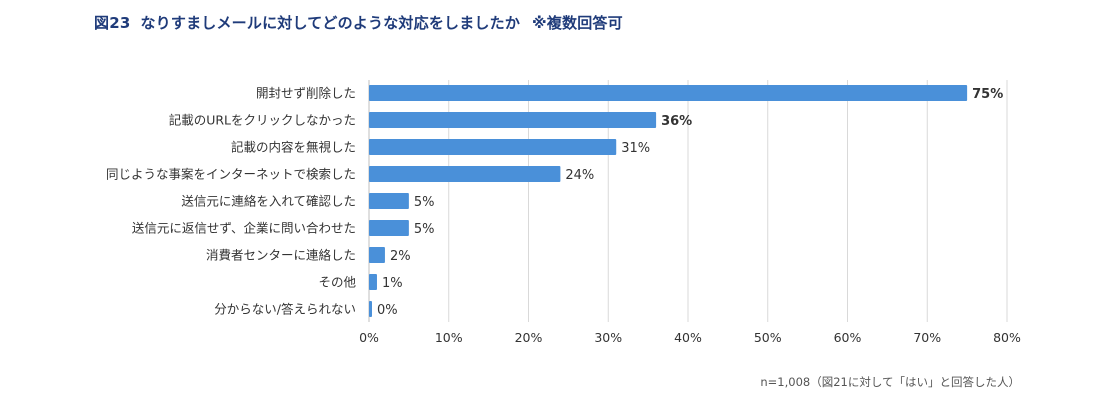 This screenshot has width=1110, height=400. What do you see at coordinates (330, 23) in the screenshot?
I see `chart-title: なりすましメールに対してどのような対応をしましたか` at bounding box center [330, 23].